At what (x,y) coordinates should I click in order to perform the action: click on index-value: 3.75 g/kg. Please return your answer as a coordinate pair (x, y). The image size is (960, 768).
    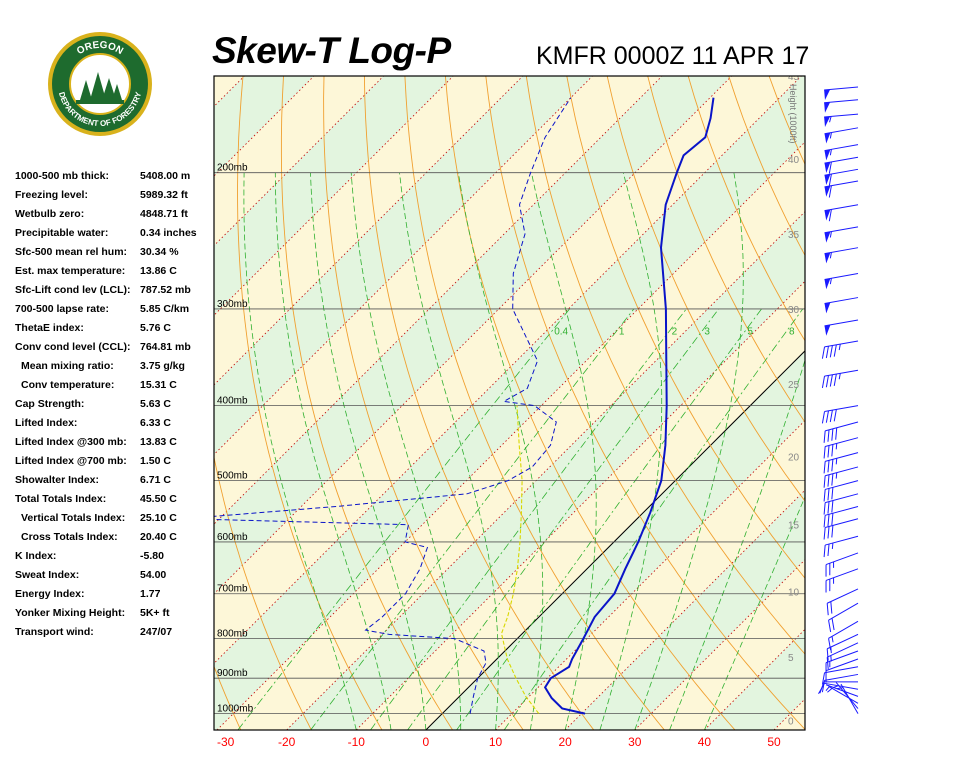
    Looking at the image, I should click on (162, 366).